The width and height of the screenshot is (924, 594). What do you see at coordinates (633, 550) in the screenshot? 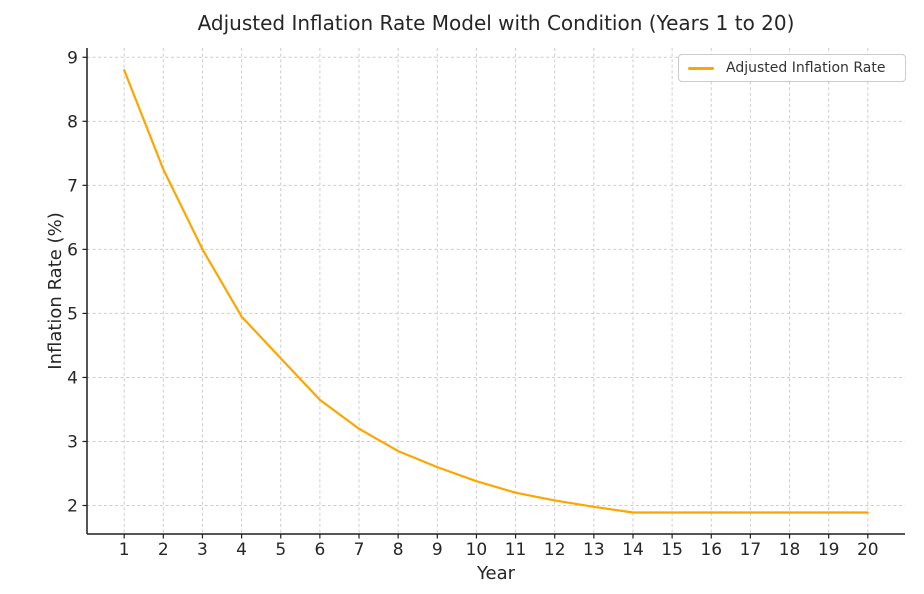
I see `x-tick-label: 14` at bounding box center [633, 550].